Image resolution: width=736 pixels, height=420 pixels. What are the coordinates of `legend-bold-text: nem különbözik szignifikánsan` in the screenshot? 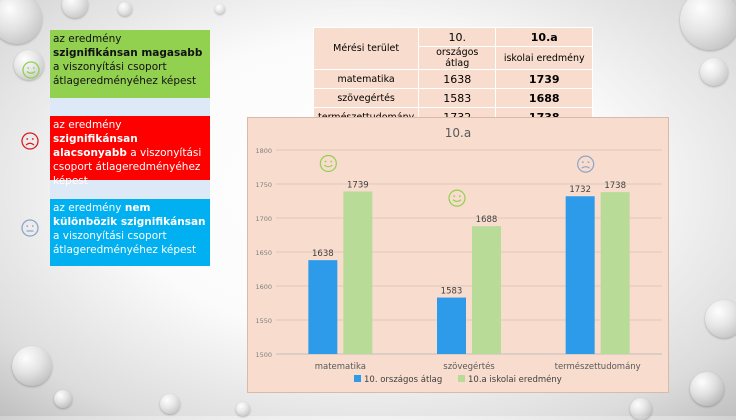 It's located at (129, 215).